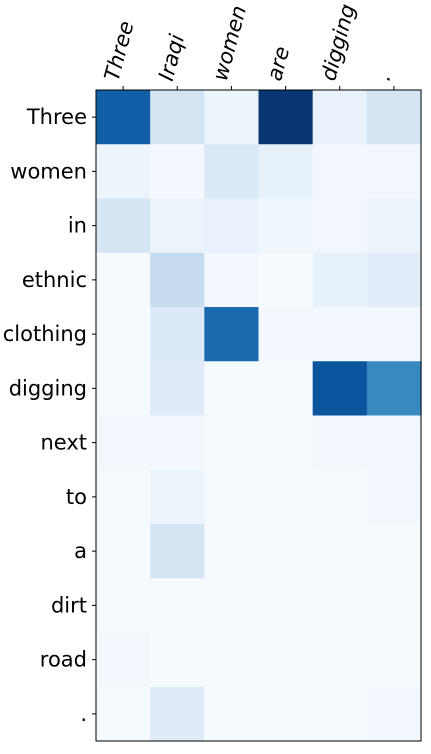 The width and height of the screenshot is (431, 754). I want to click on y-tick-label-11: ., so click(83, 714).